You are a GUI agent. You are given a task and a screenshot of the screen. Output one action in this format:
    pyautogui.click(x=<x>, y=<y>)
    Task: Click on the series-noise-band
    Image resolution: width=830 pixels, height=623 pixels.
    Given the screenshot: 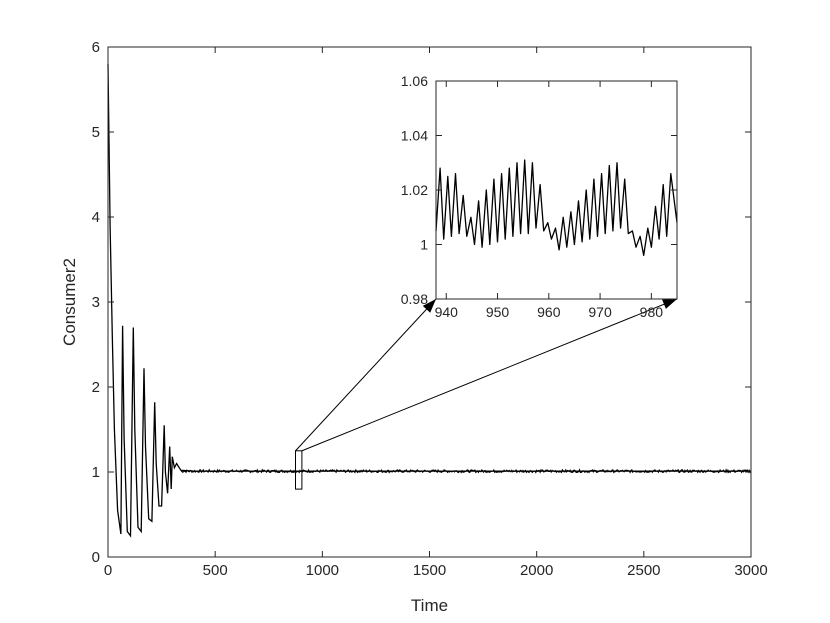 What is the action you would take?
    pyautogui.click(x=466, y=471)
    